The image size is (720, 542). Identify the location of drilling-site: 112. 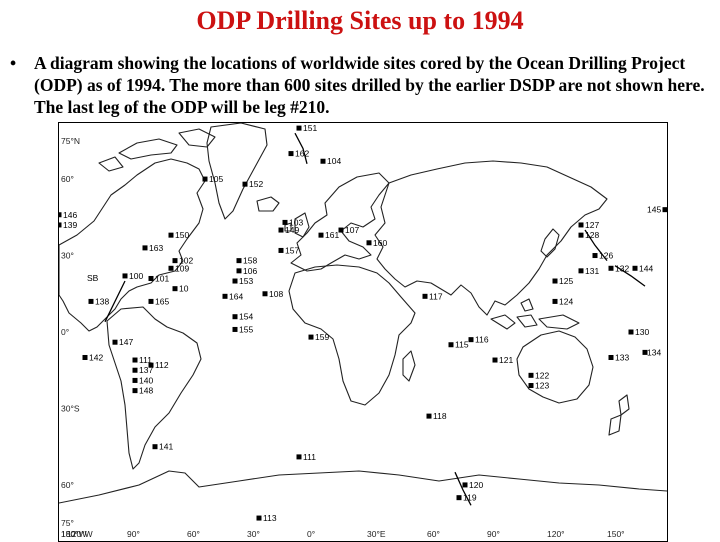
(158, 365).